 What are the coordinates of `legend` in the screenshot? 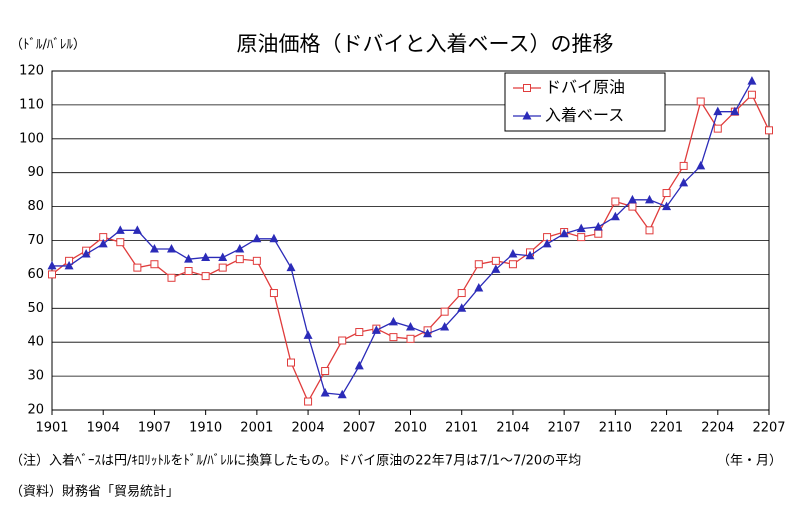 It's located at (585, 102).